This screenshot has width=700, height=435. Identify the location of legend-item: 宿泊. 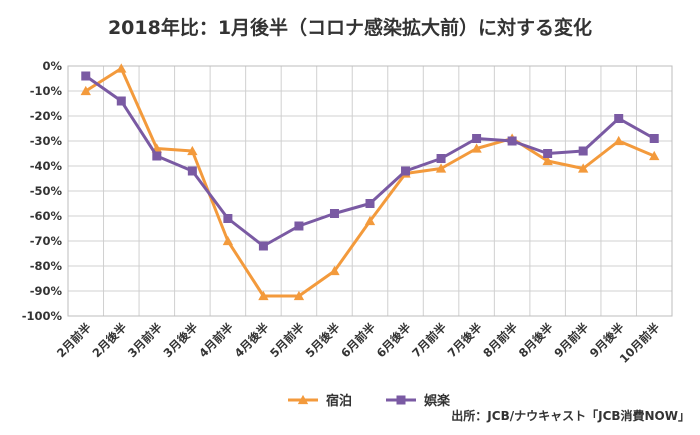
(320, 401).